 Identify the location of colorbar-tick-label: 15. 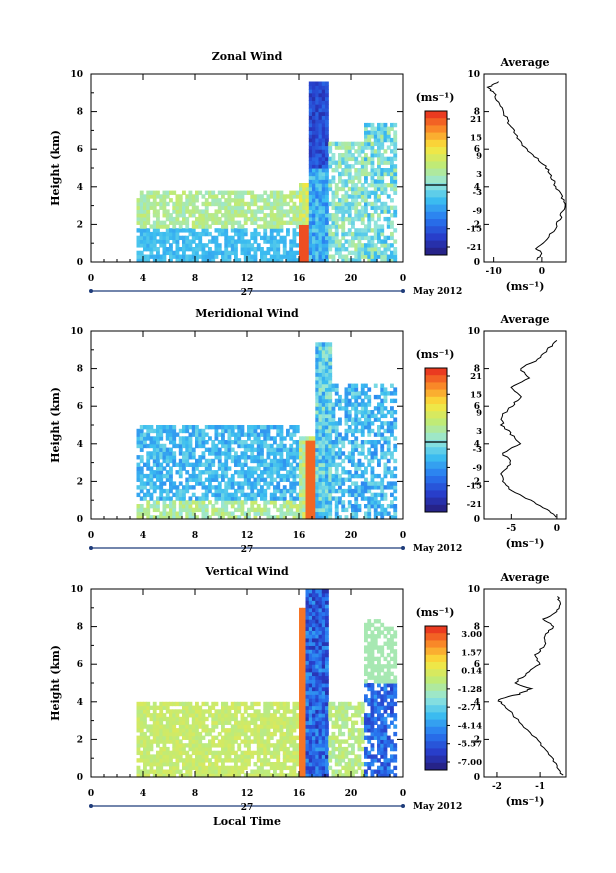
(476, 395).